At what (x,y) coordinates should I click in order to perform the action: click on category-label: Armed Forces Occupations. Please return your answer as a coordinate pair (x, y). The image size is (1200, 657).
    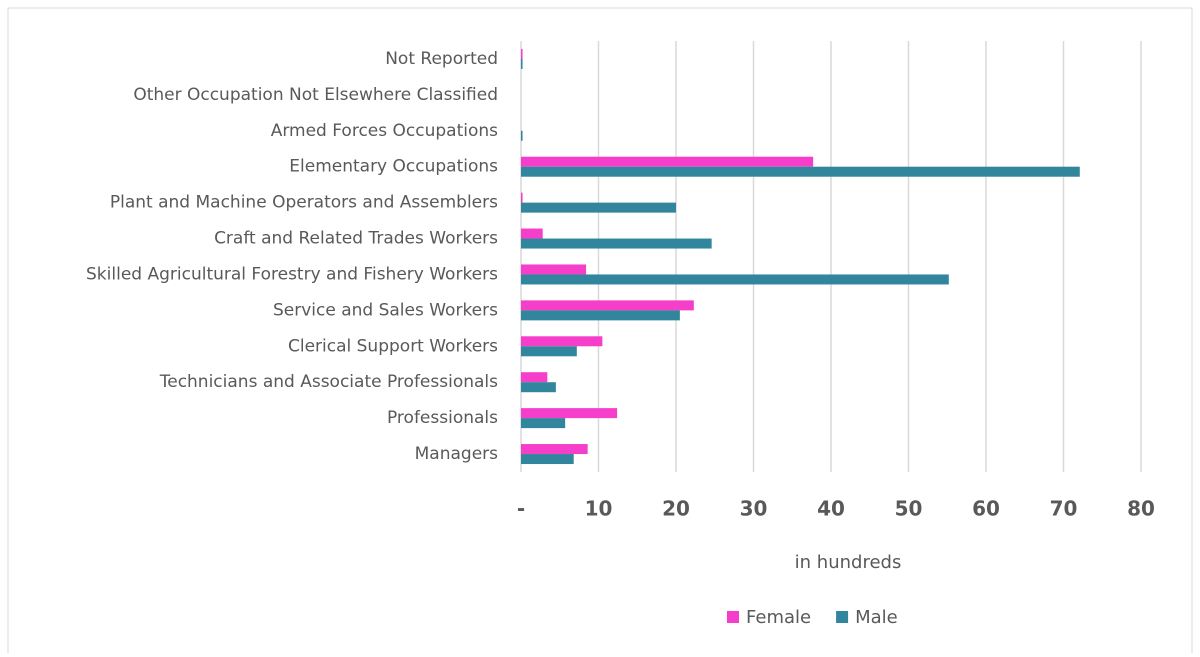
    Looking at the image, I should click on (384, 131).